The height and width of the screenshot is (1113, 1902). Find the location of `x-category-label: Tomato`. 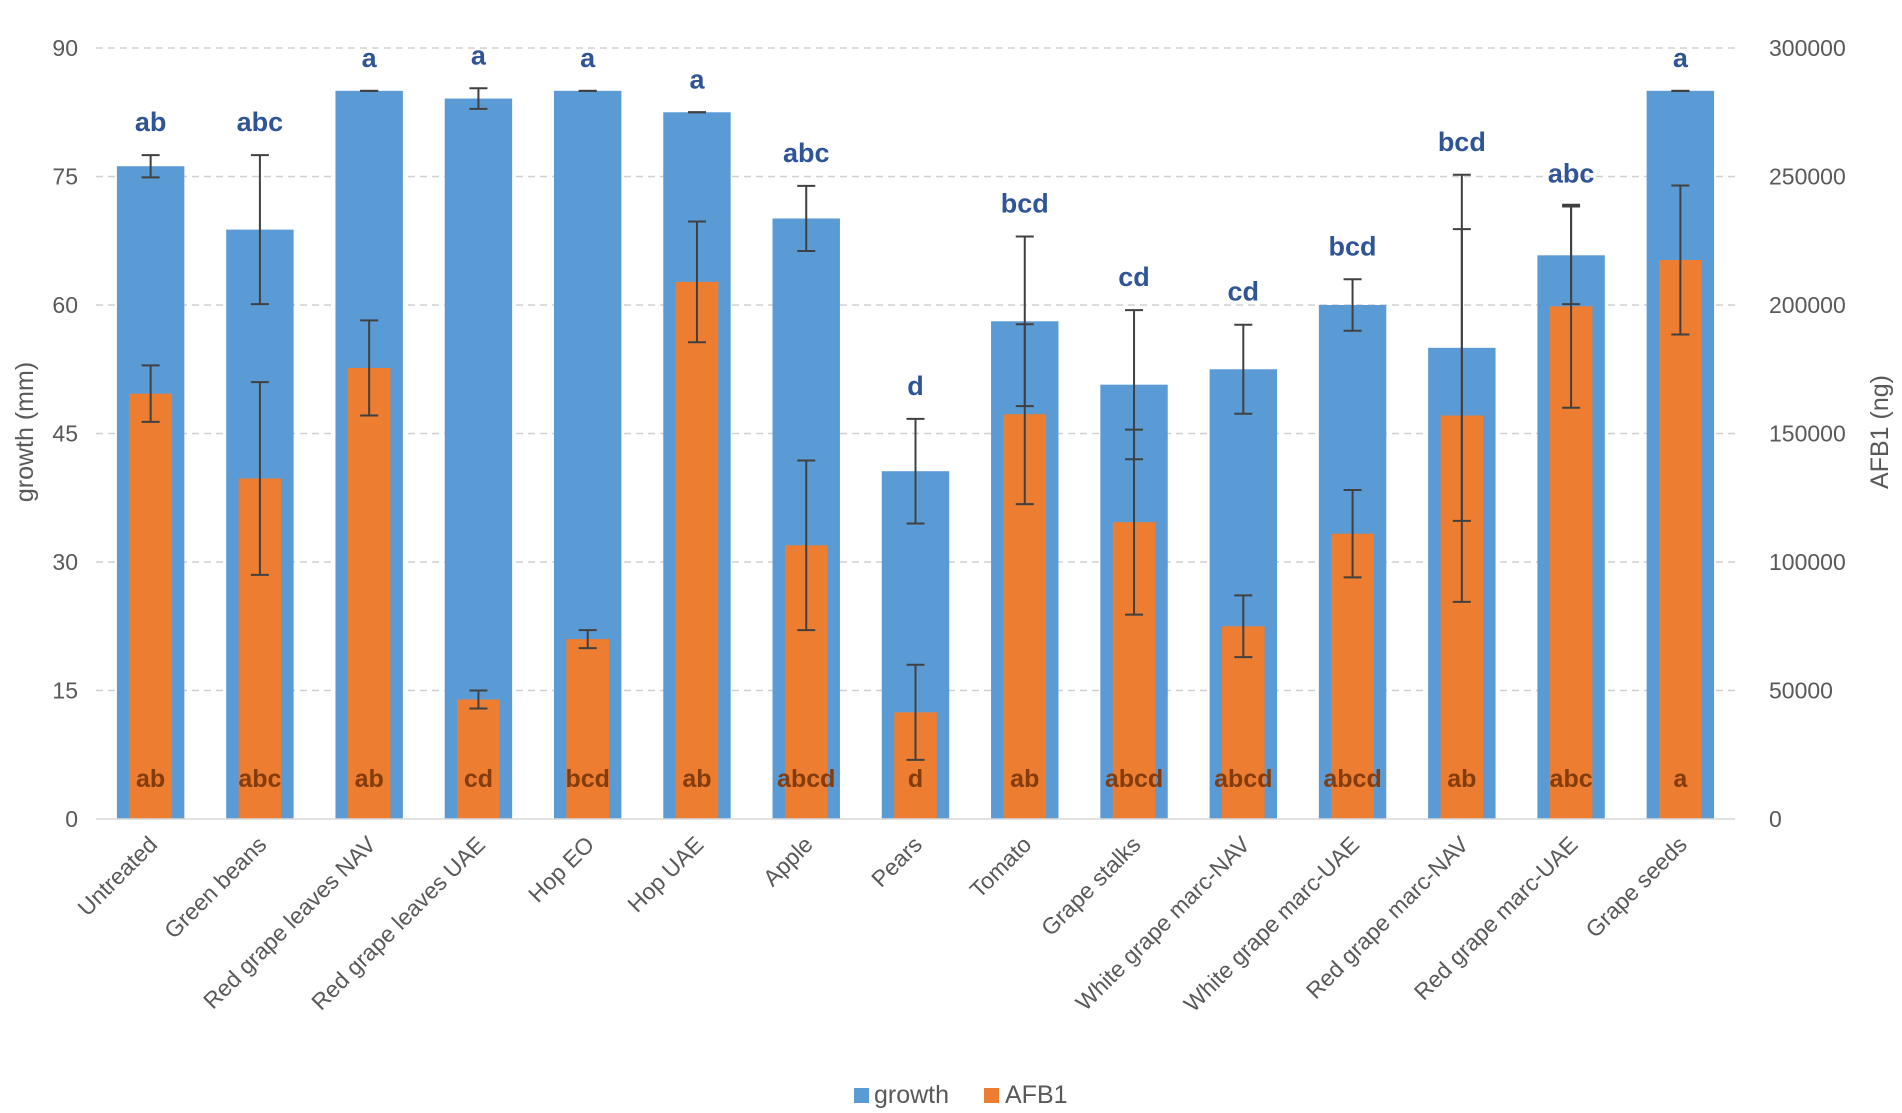

x-category-label: Tomato is located at coordinates (1001, 867).